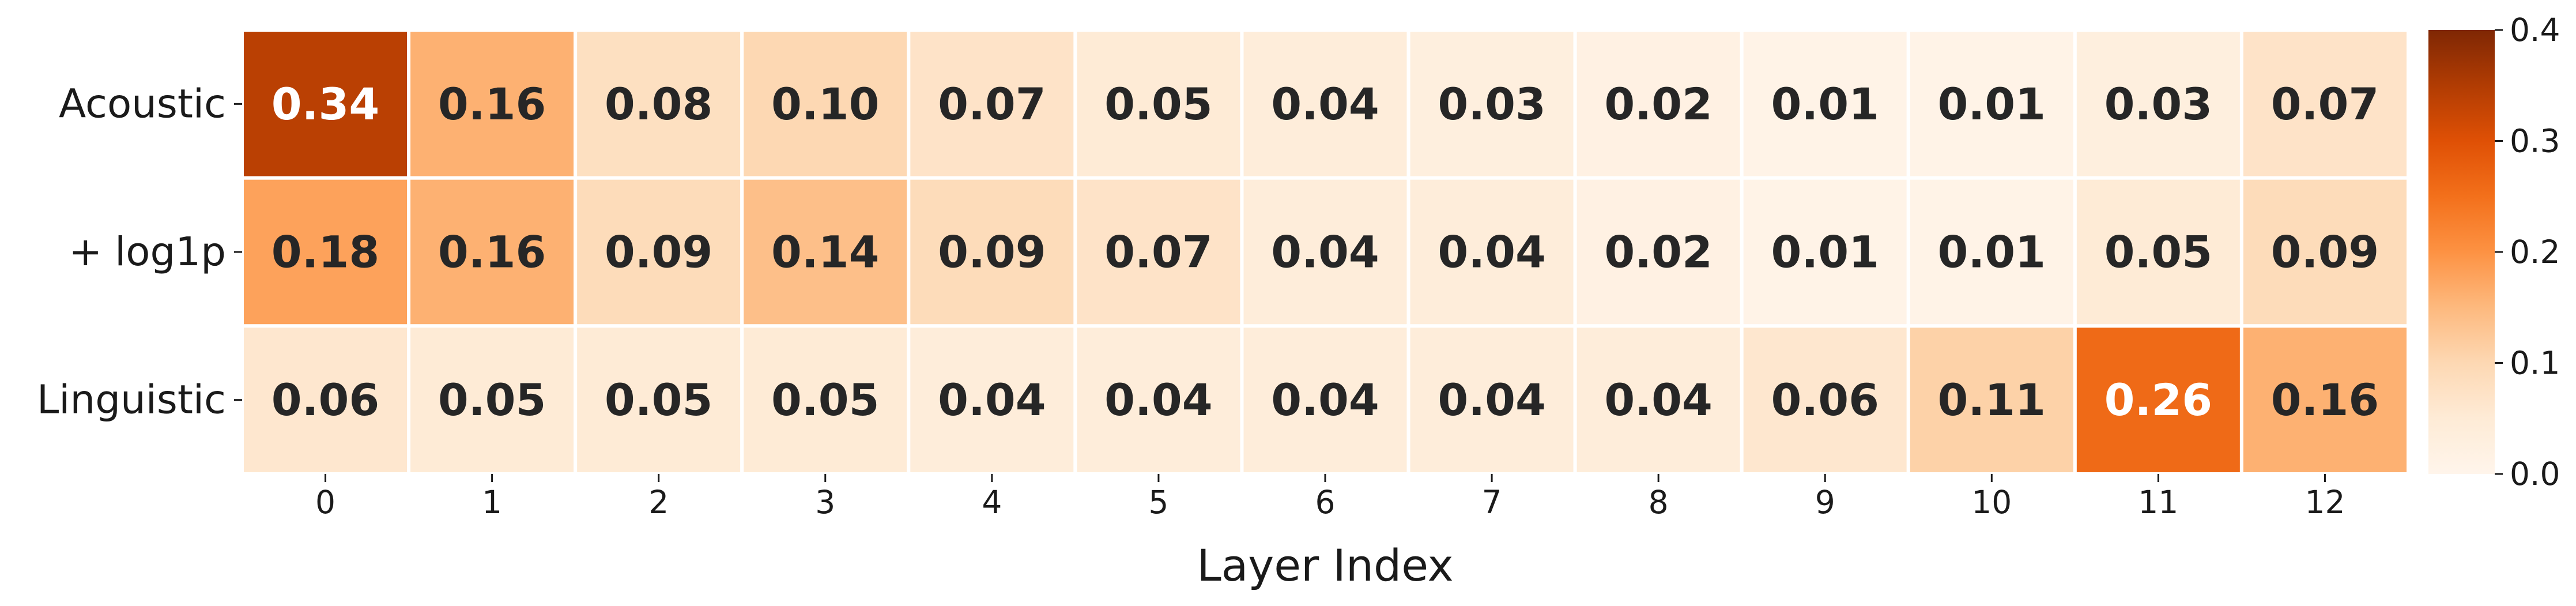  I want to click on x-tick-label: 0, so click(325, 503).